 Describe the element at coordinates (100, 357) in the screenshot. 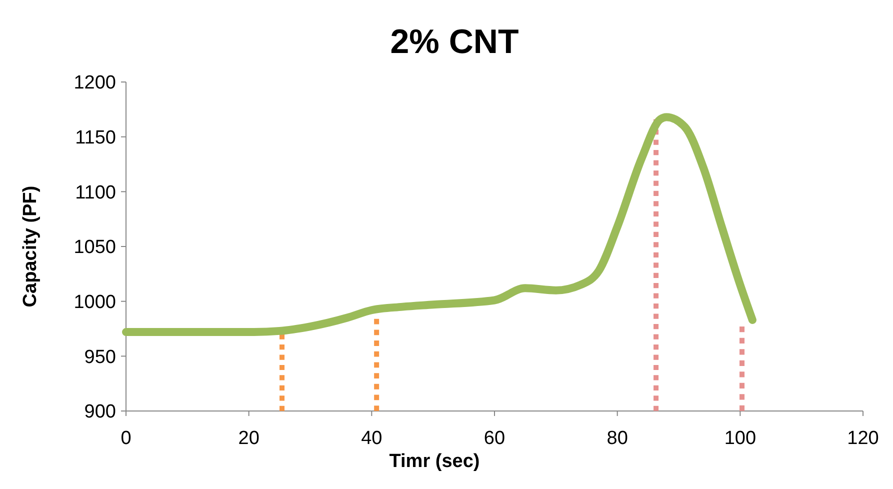

I see `y-tick-label: 950` at that location.